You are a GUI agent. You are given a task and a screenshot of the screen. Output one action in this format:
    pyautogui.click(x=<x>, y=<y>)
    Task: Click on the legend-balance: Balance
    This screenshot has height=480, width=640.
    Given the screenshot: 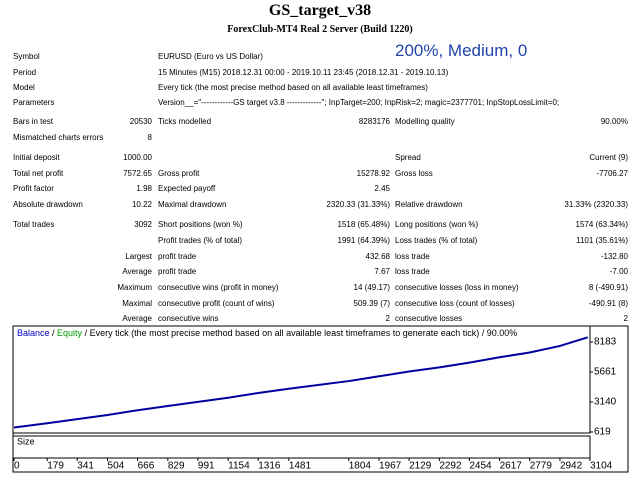 What is the action you would take?
    pyautogui.click(x=33, y=333)
    